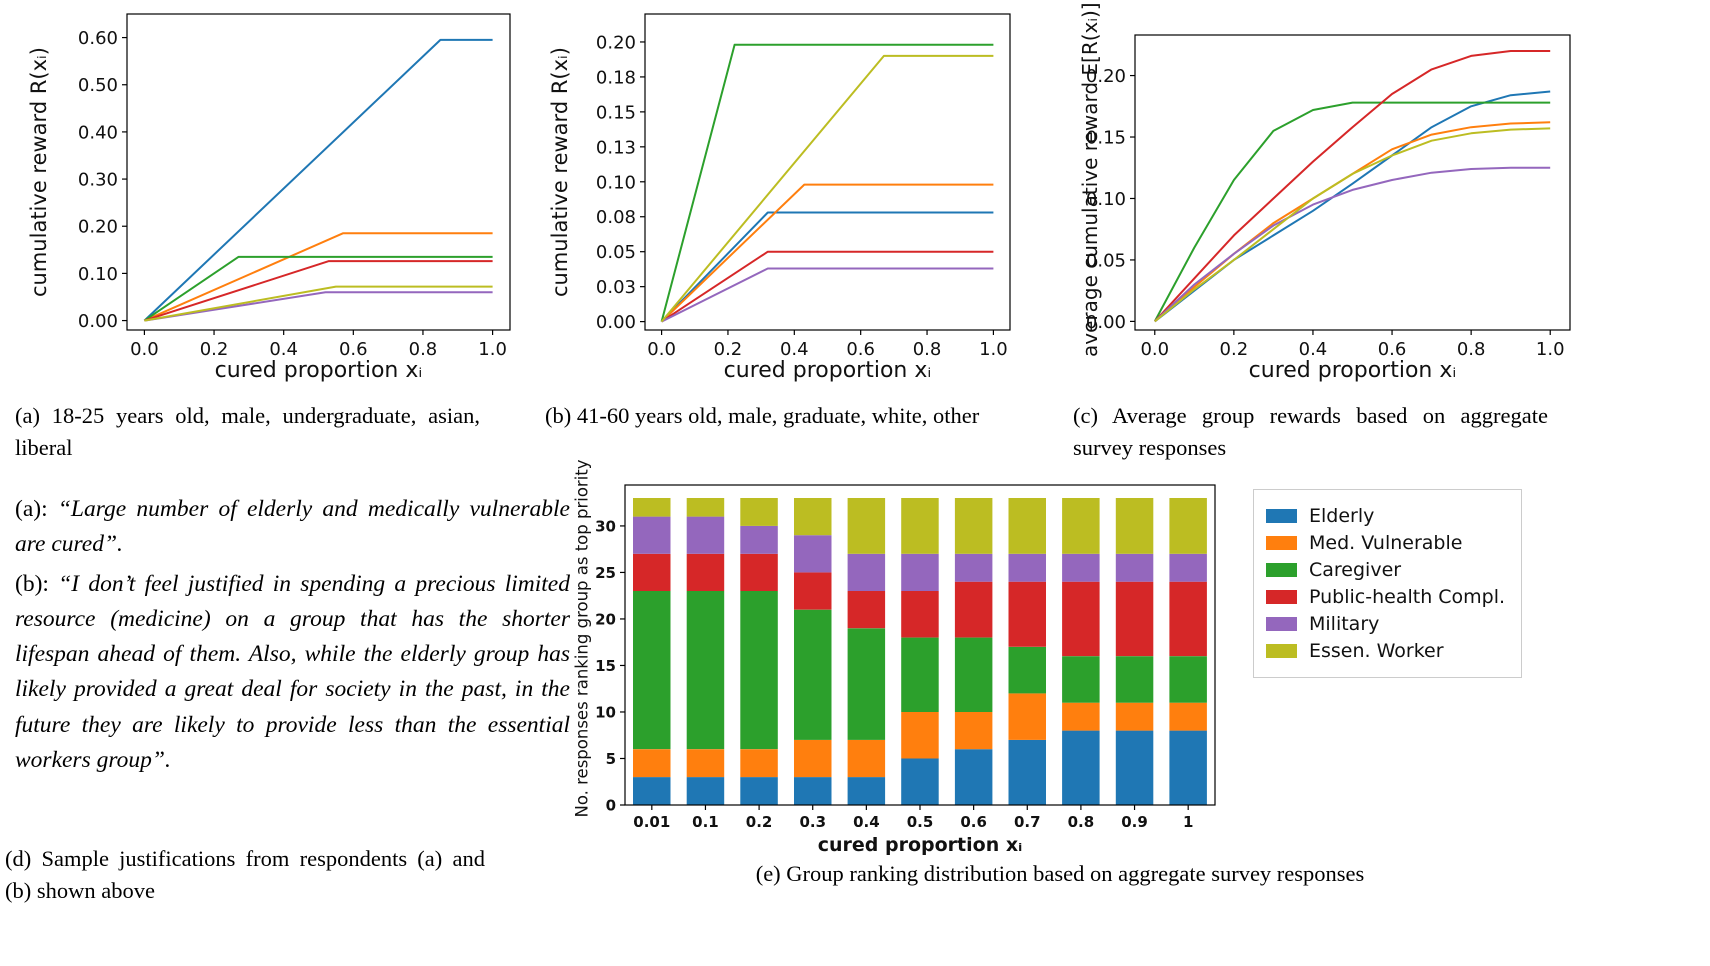 The image size is (1710, 966). I want to click on svg-text: 1, so click(1188, 822).